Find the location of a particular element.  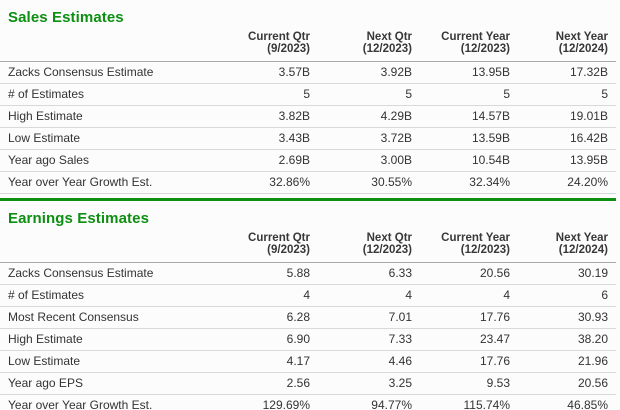

cell-value: 46.85% is located at coordinates (563, 402).